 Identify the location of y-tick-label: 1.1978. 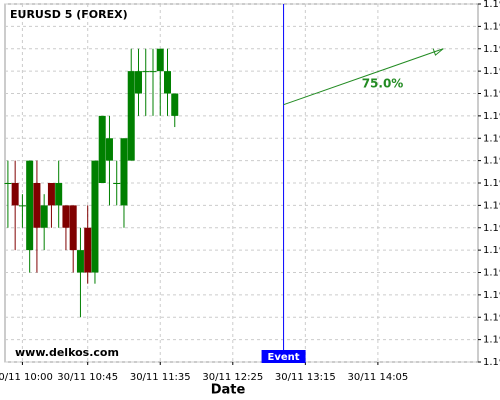
(491, 317).